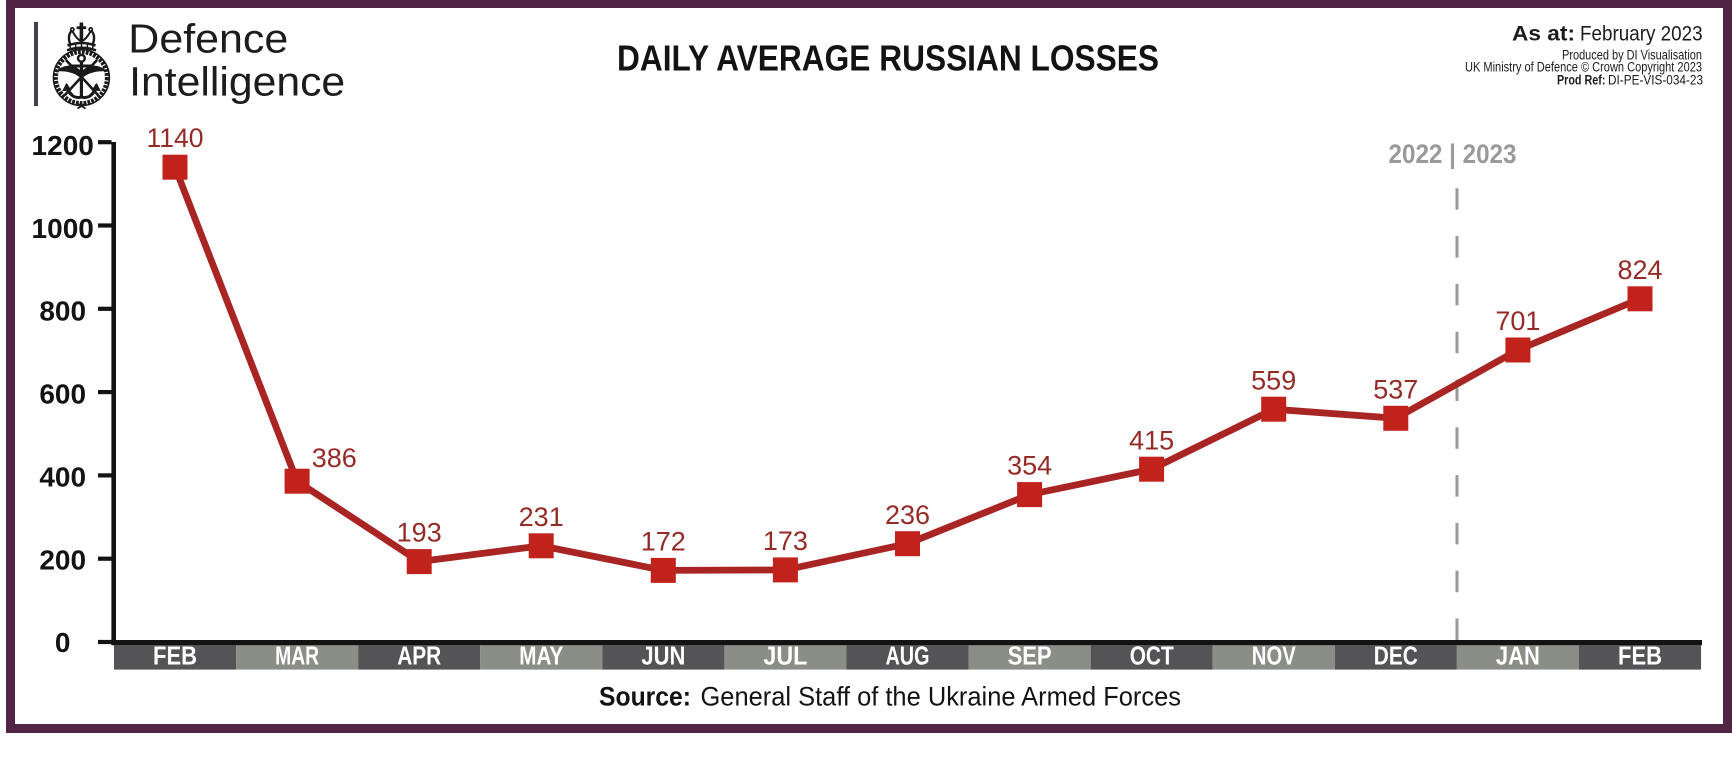 The height and width of the screenshot is (761, 1732). Describe the element at coordinates (1517, 321) in the screenshot. I see `svg-text: 701` at that location.